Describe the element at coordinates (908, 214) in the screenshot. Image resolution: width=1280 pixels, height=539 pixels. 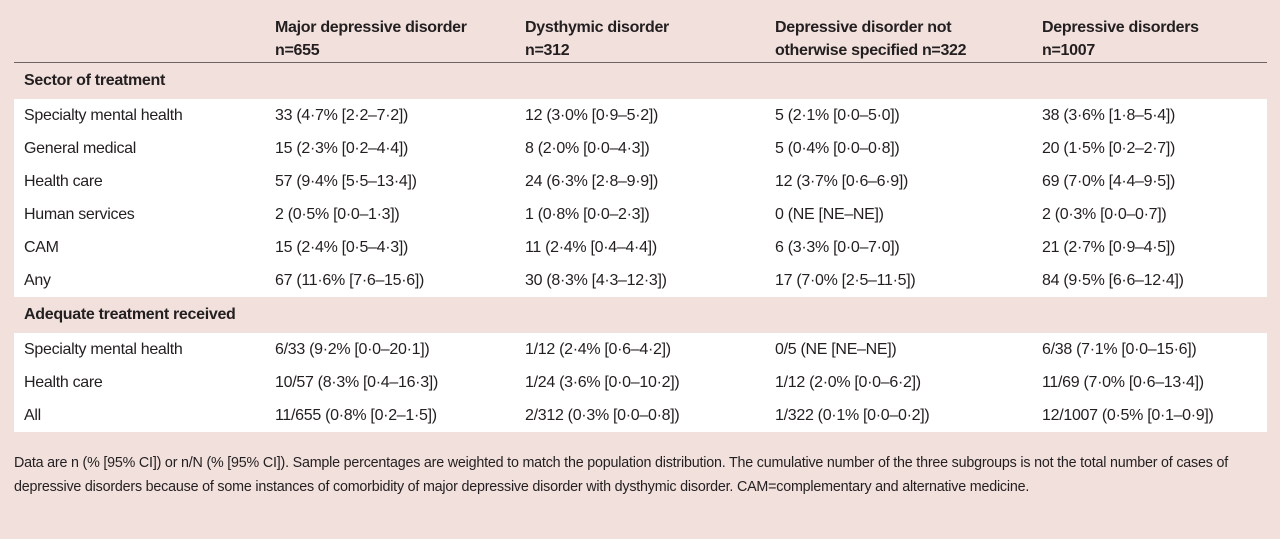
I see `table-cell: 0 (NE [NE–NE])` at that location.